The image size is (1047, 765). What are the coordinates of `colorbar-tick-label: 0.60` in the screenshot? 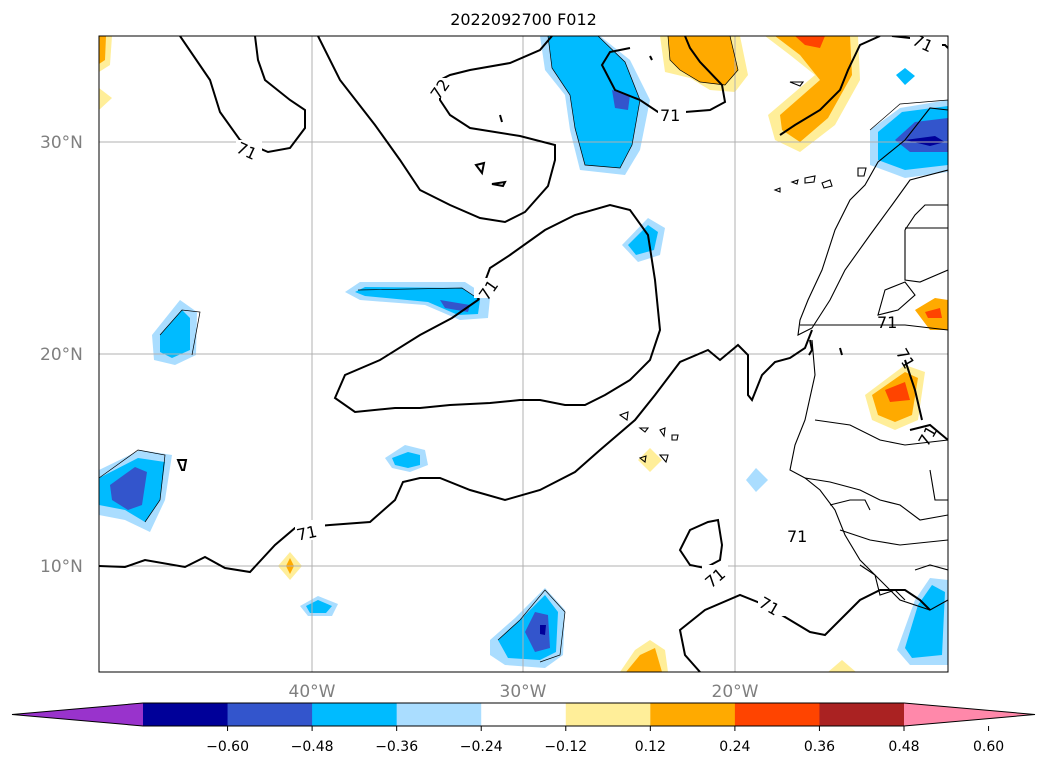 It's located at (988, 747).